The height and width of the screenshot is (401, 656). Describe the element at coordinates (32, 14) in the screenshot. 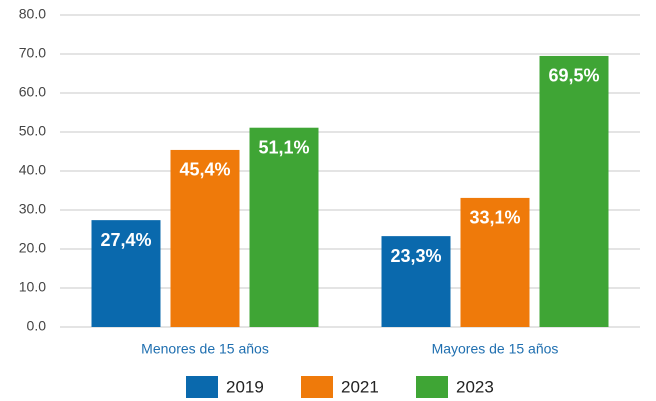

I see `y-tick-label: 80.0` at that location.